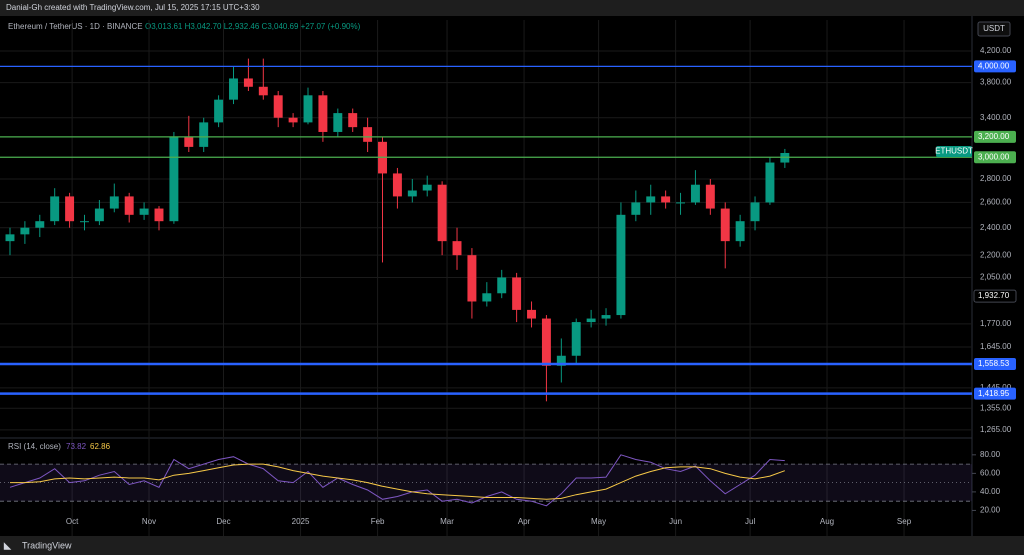 This screenshot has height=555, width=1024. Describe the element at coordinates (994, 66) in the screenshot. I see `level-label: 4,000.00` at that location.